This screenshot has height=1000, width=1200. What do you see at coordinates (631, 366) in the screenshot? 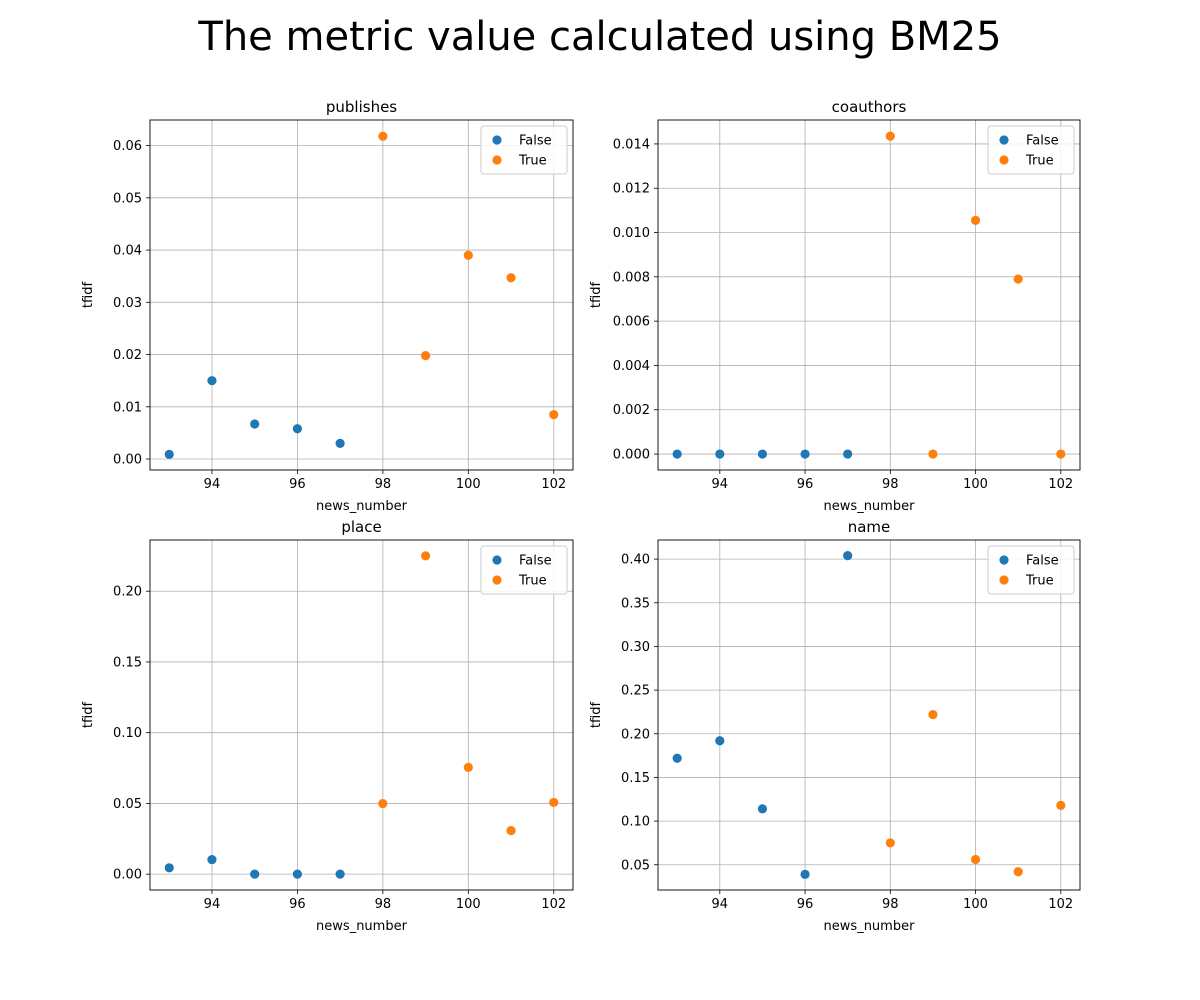
I see `y-tick-label: 0.004` at bounding box center [631, 366].